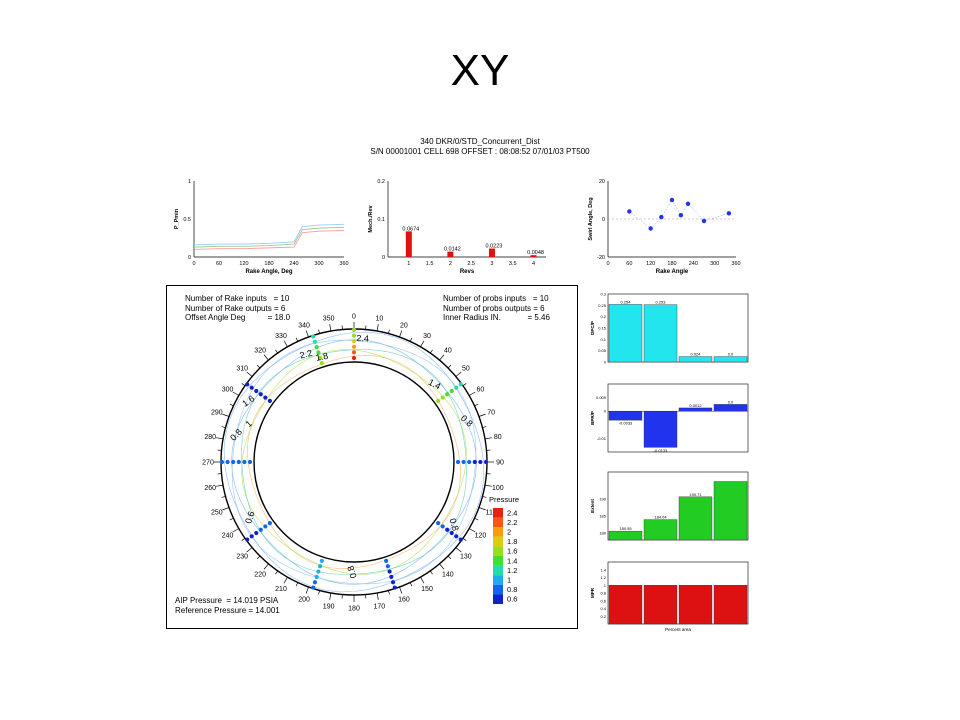 Image resolution: width=960 pixels, height=720 pixels. What do you see at coordinates (177, 218) in the screenshot?
I see `y-axis-label: P_Pmin` at bounding box center [177, 218].